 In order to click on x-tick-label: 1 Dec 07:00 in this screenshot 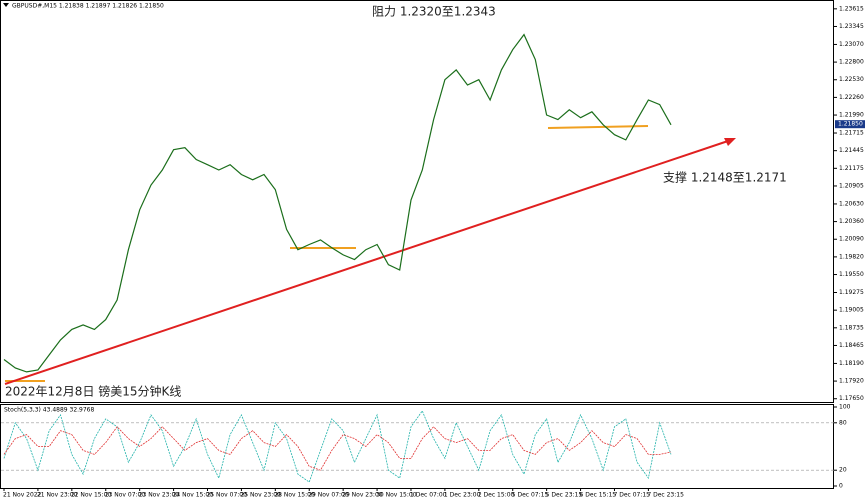, I will do `click(428, 495)`.